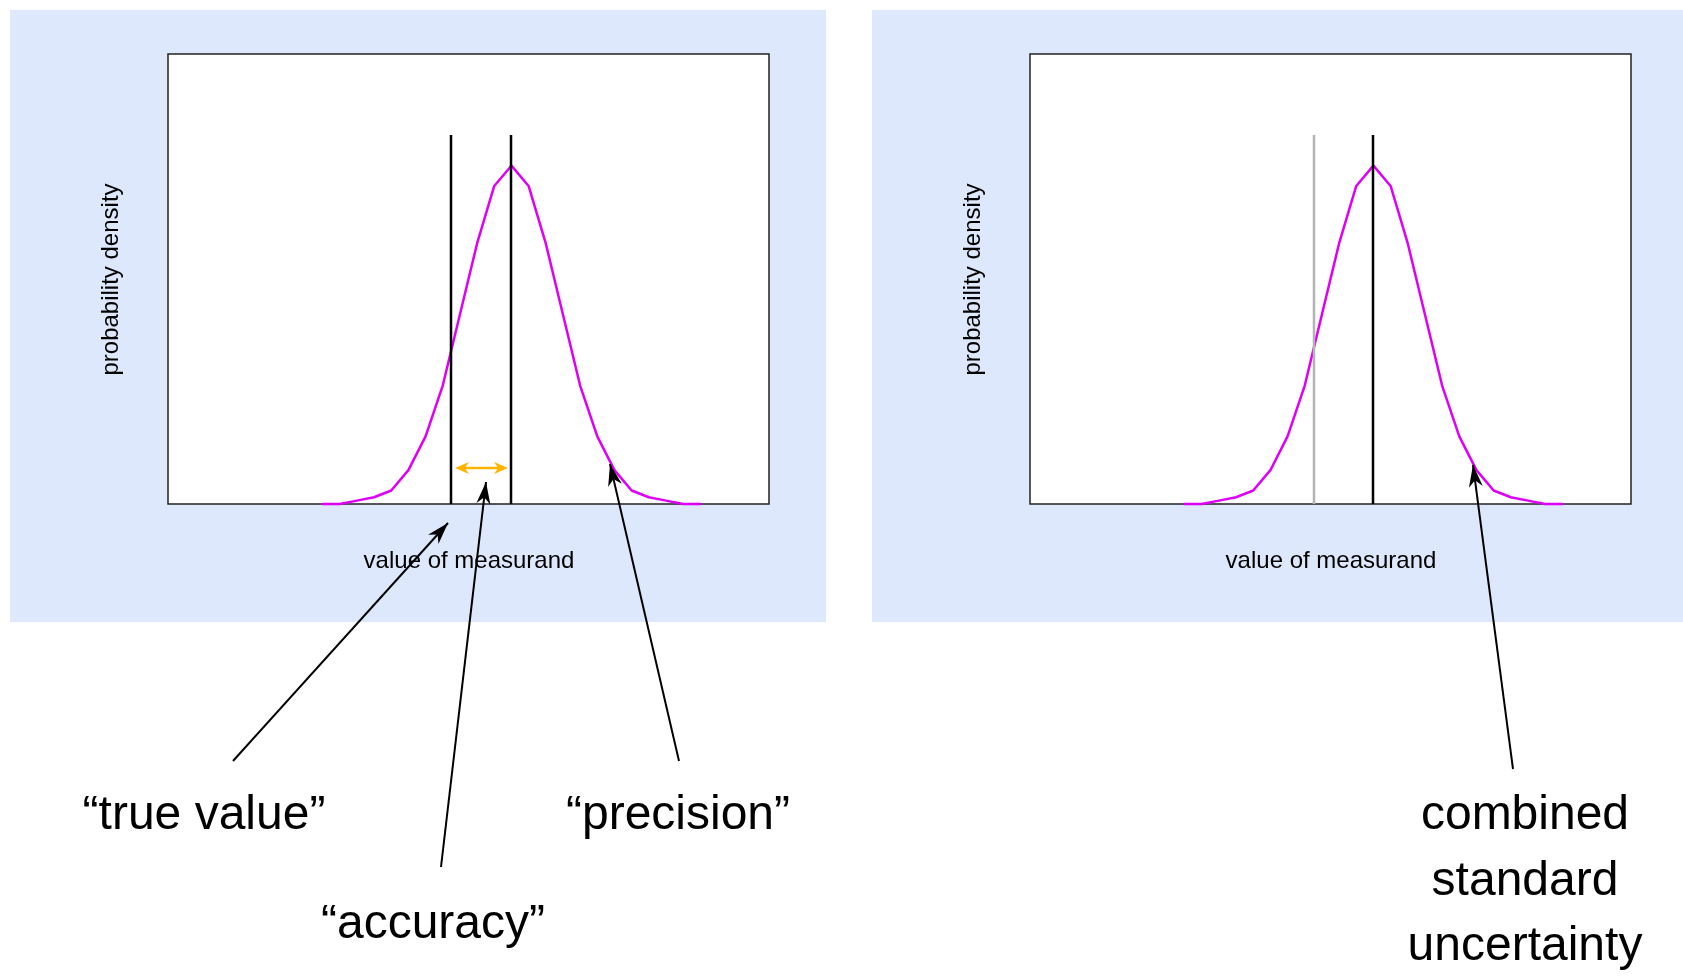  I want to click on text: “precision”, so click(678, 812).